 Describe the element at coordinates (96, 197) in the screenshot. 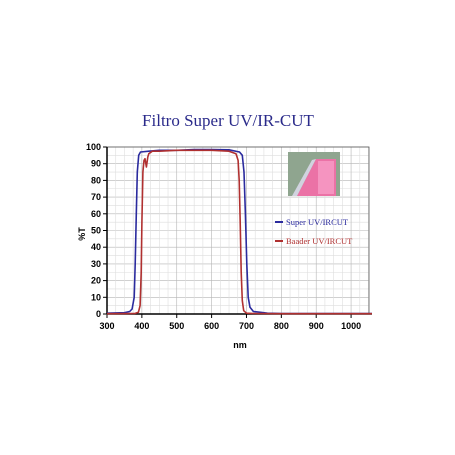

I see `y-tick-label: 70` at that location.